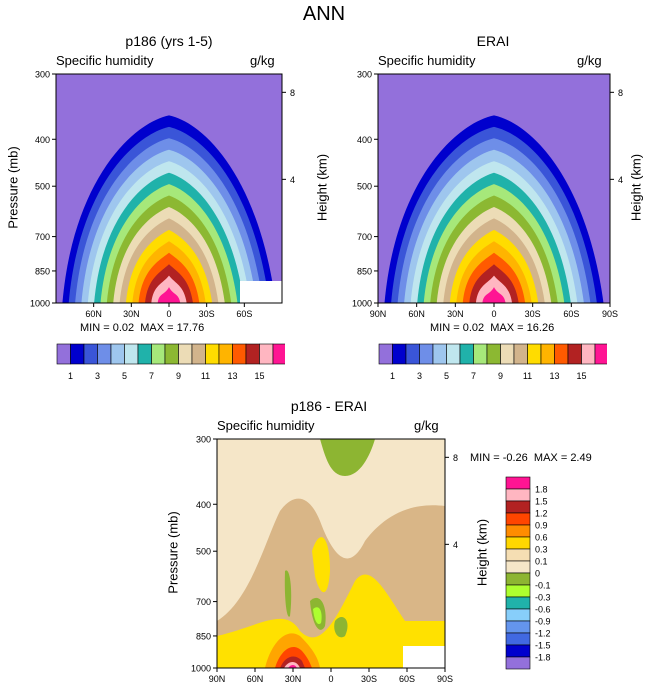 Image resolution: width=648 pixels, height=693 pixels. Describe the element at coordinates (493, 41) in the screenshot. I see `panel-title-obs: ERAI` at that location.